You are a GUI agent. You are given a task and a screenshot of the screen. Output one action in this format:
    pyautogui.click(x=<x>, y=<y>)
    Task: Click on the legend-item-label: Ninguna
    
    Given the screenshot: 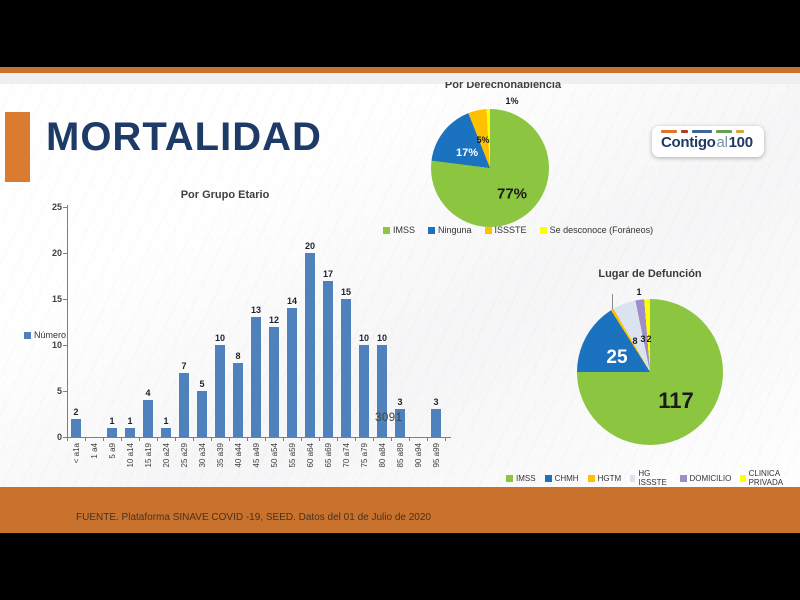 What is the action you would take?
    pyautogui.click(x=455, y=230)
    